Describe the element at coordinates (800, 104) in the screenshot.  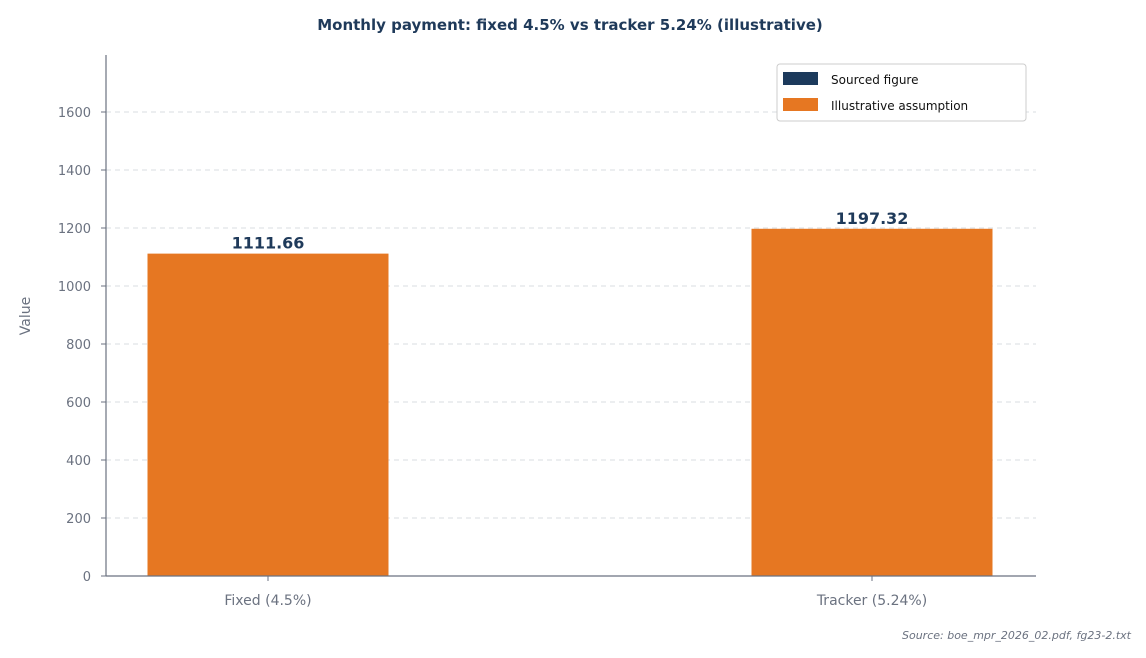
I see `legend-swatch-illustrative` at that location.